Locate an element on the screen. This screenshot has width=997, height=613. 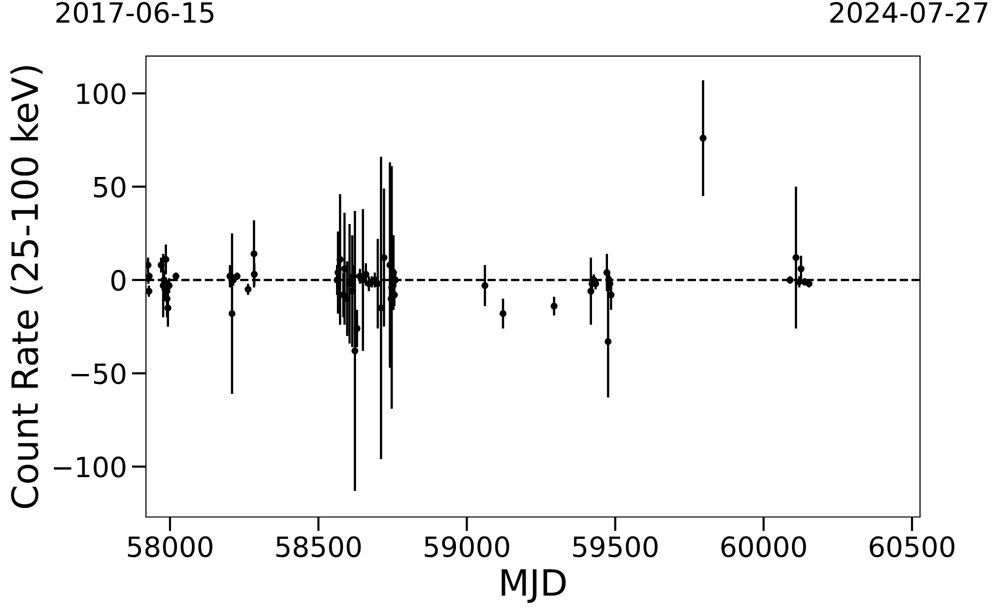
y-tick-label: 50 is located at coordinates (110, 187).